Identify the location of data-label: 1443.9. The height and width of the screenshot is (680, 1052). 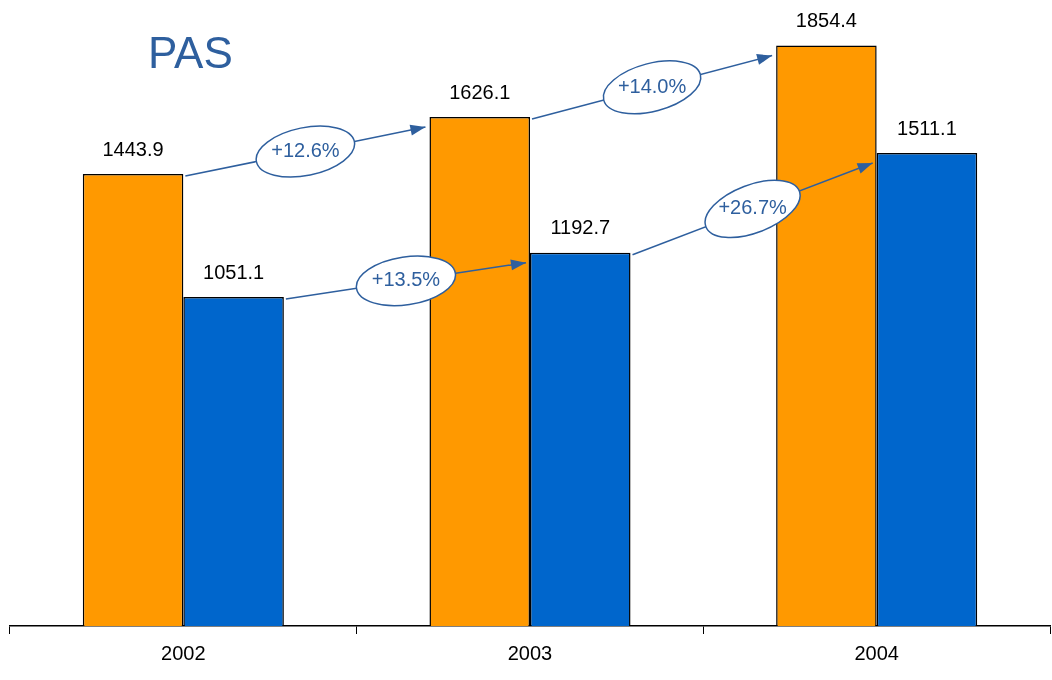
(133, 148).